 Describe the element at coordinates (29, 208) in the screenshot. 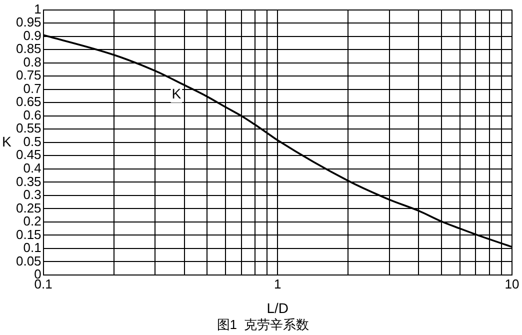

I see `y-tick-label: 0.25` at that location.